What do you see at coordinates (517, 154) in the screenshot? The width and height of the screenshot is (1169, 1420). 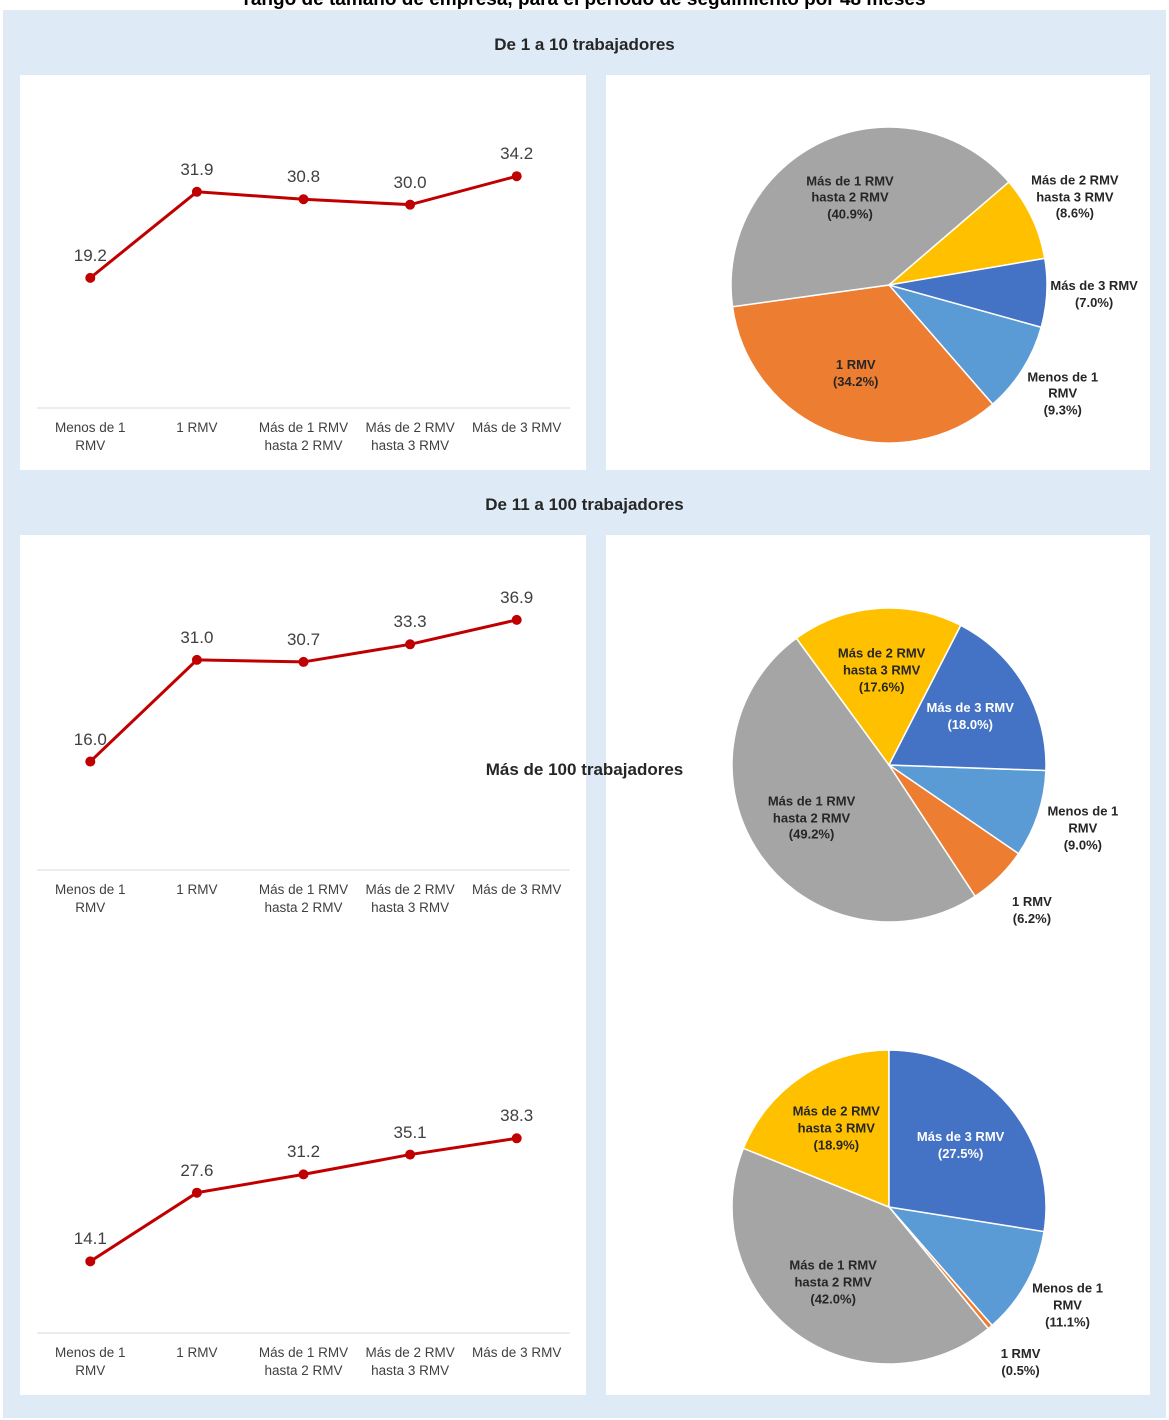 I see `value-label: 34.2` at bounding box center [517, 154].